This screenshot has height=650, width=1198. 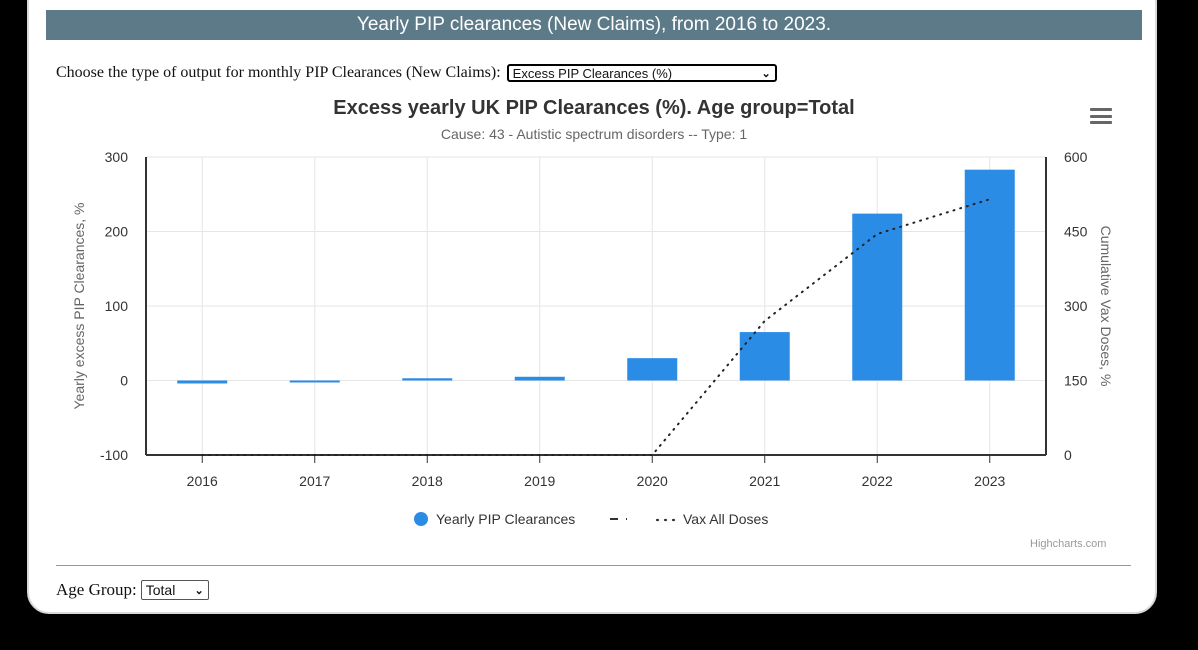 I want to click on hamburger-menu-icon, so click(x=1101, y=116).